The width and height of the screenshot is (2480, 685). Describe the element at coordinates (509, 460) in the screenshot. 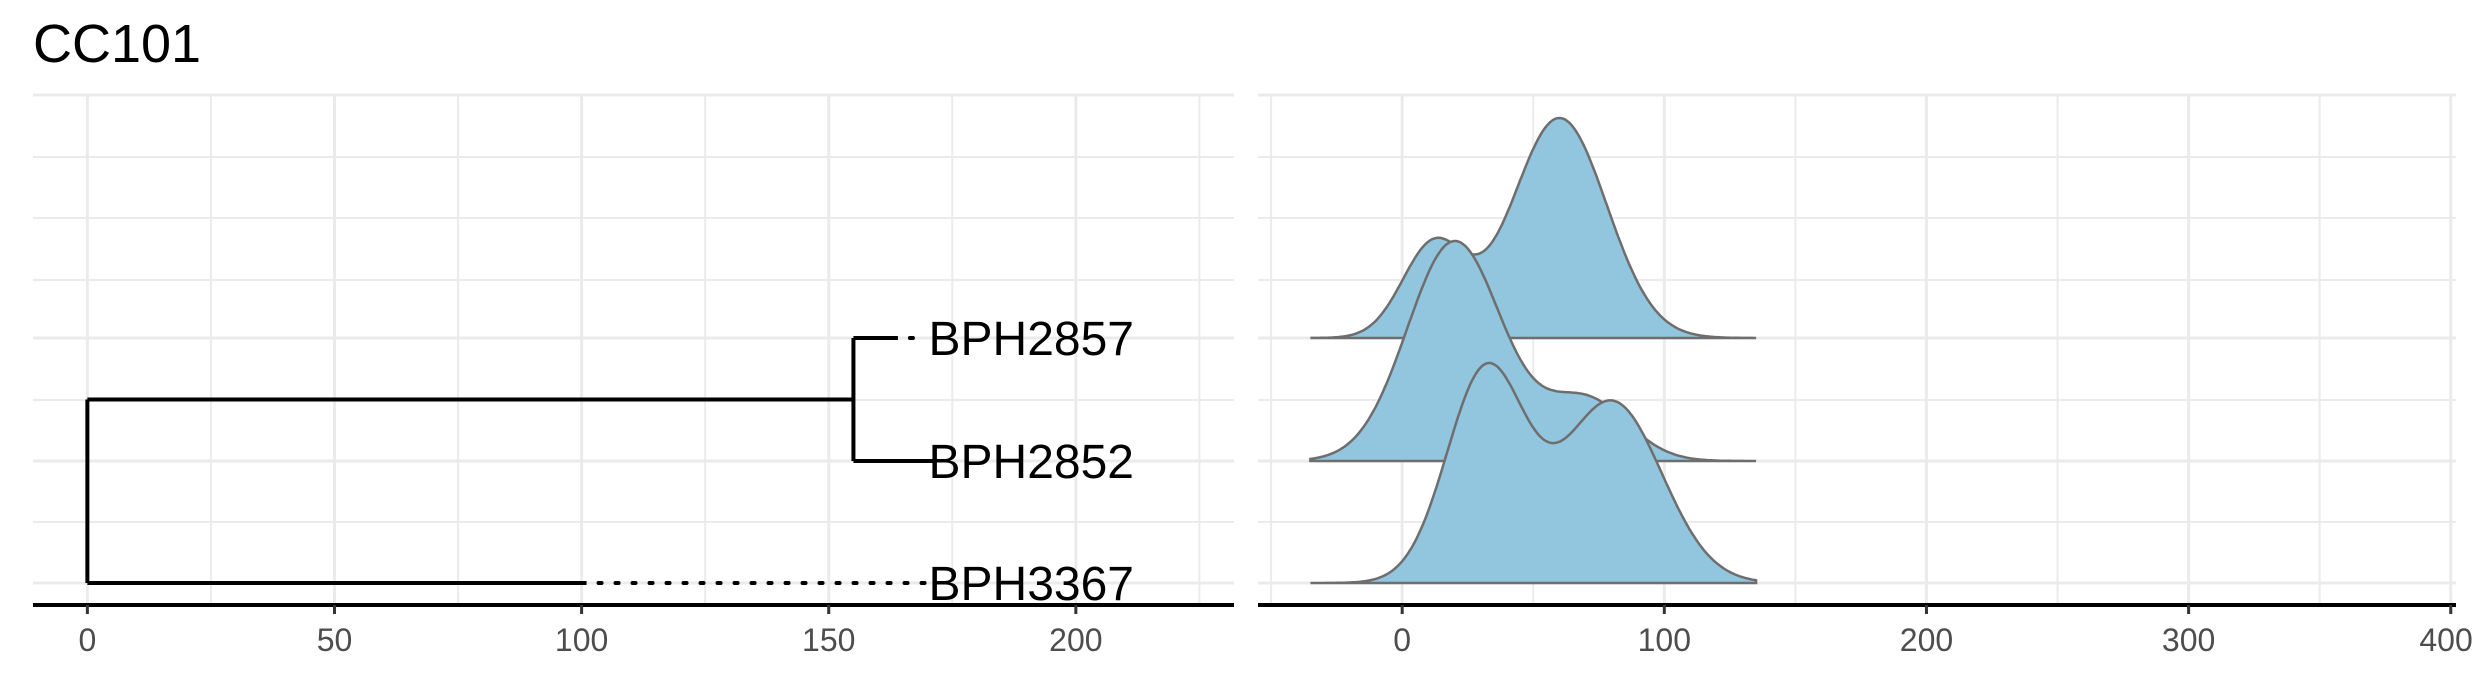

I see `tree-branches` at that location.